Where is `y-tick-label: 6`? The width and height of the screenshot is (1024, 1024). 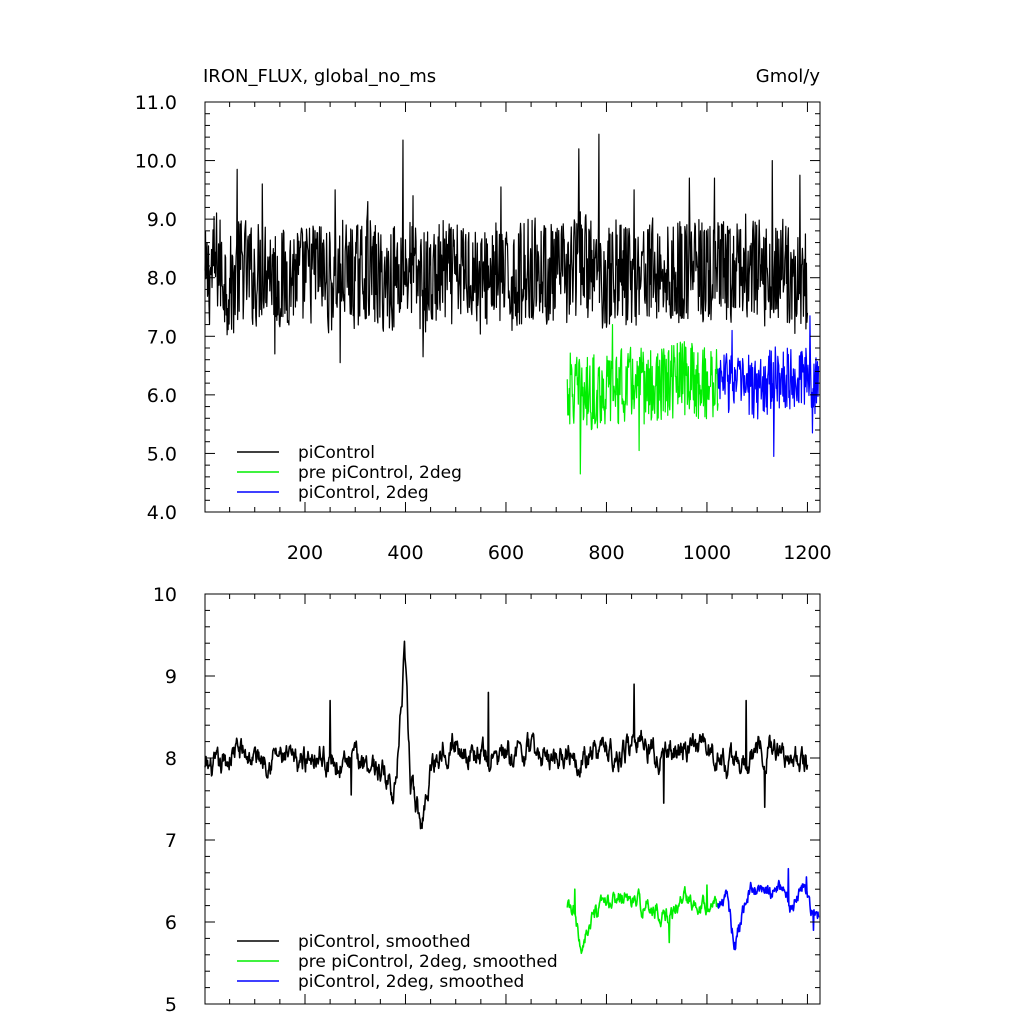
y-tick-label: 6 is located at coordinates (171, 923).